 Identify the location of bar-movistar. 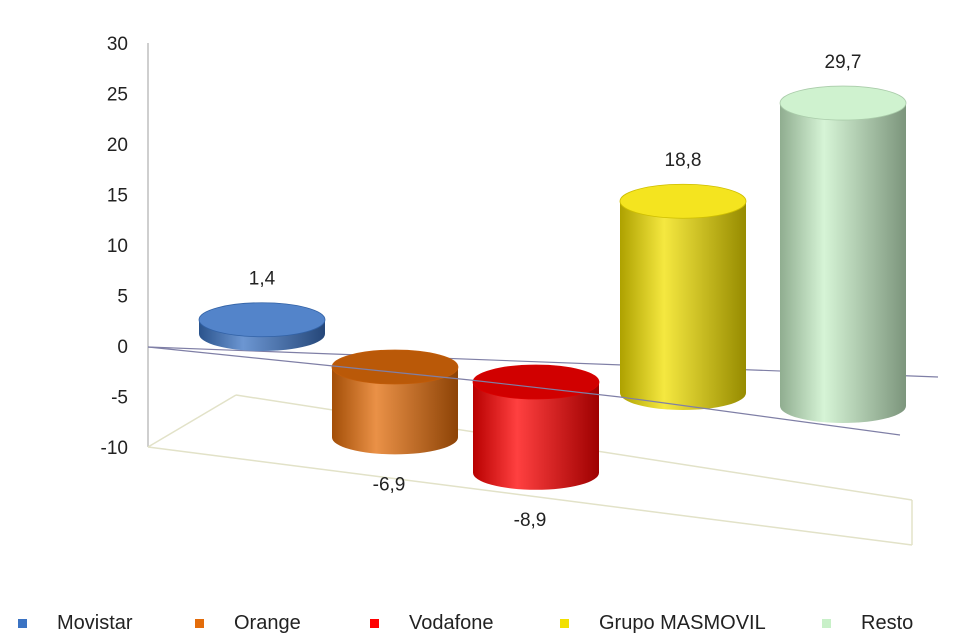
(262, 326).